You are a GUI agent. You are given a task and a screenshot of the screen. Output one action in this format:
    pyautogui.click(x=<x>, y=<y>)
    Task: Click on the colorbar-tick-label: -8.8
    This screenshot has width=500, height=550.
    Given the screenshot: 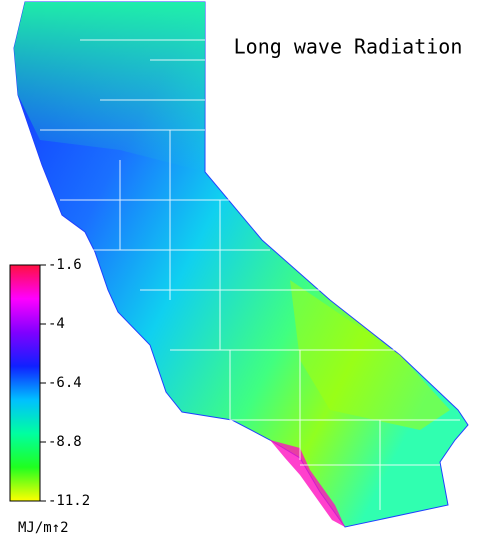 What is the action you would take?
    pyautogui.click(x=65, y=442)
    